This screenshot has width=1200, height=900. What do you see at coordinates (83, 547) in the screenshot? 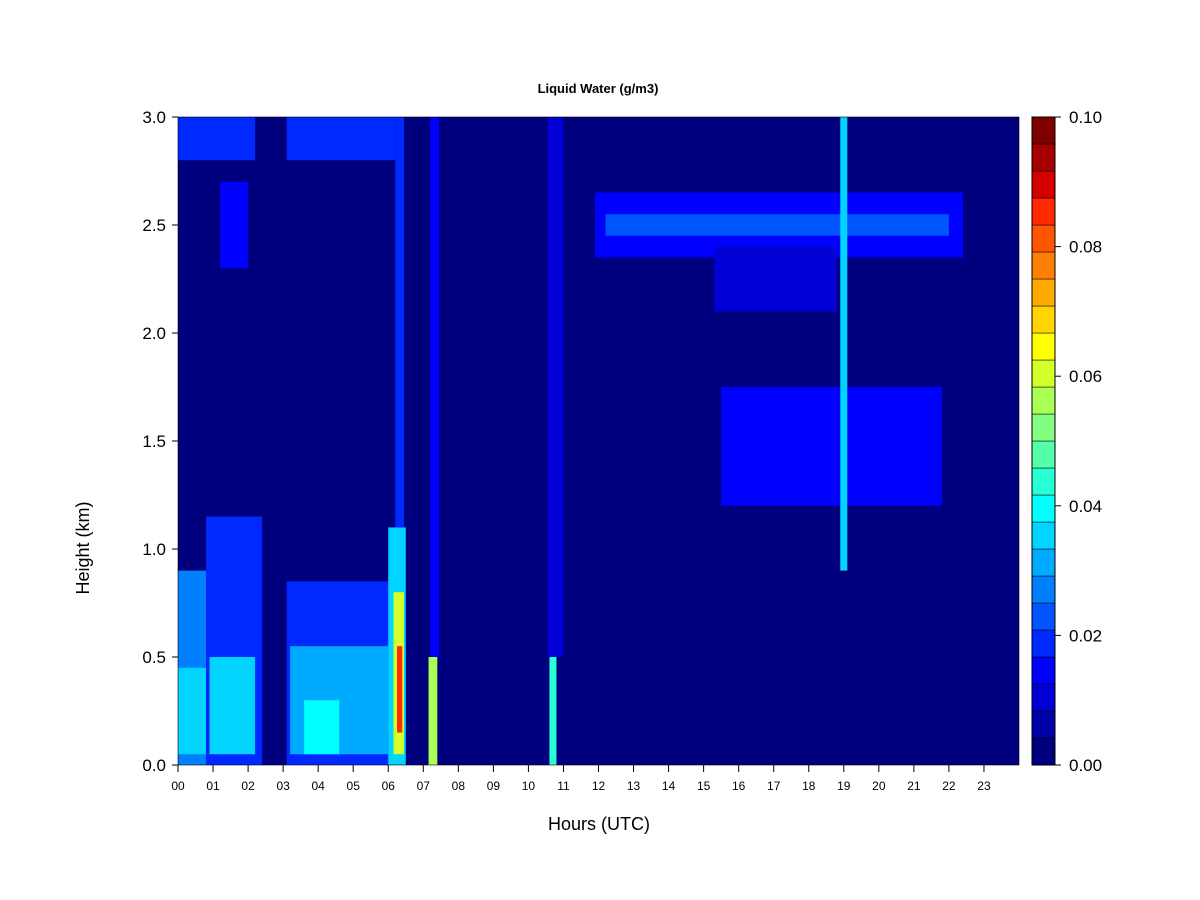
I see `y-axis-label: Height (km)` at bounding box center [83, 547].